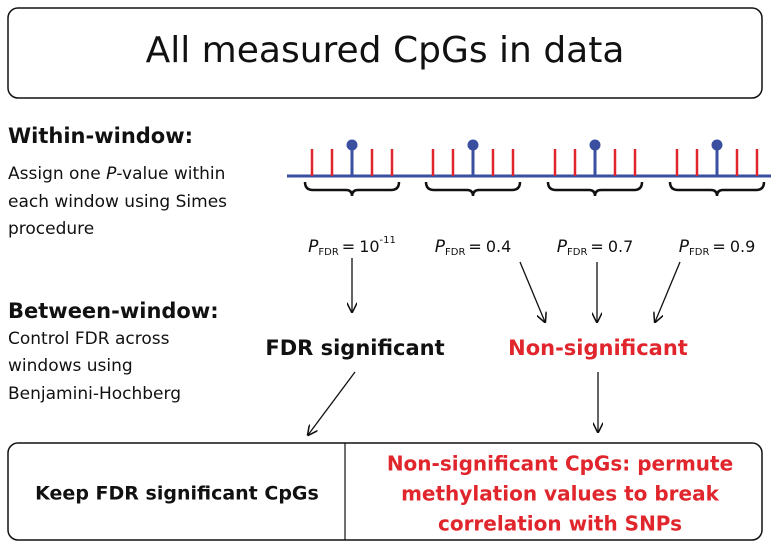  I want to click on within-line: Assign one P-value within, so click(116, 174).